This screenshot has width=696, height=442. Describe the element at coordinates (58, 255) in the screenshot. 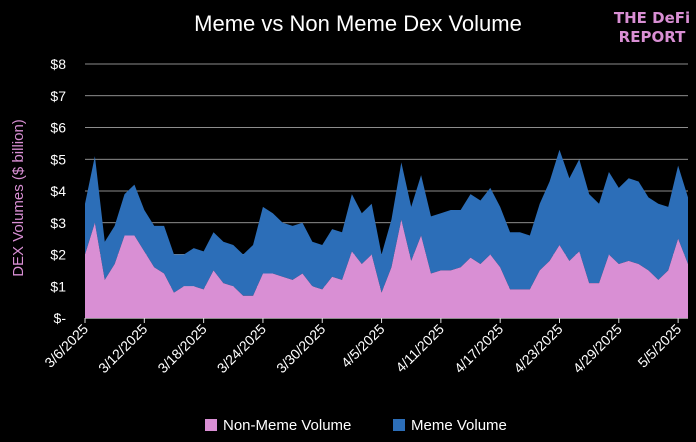

I see `y-tick-label: $2` at that location.